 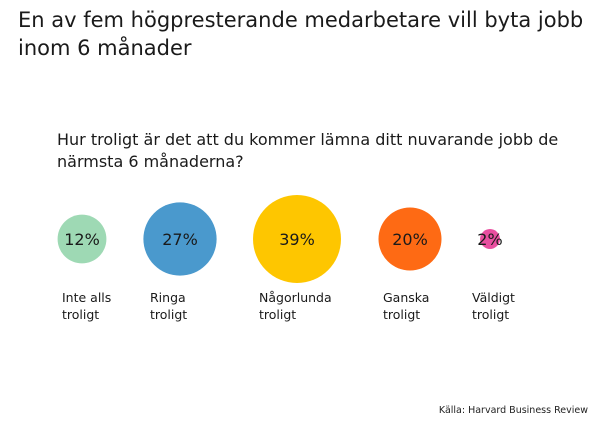 I want to click on category-label-line: Ringa, so click(x=168, y=297).